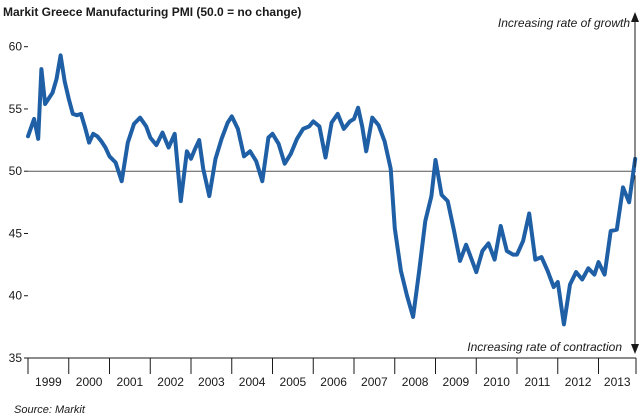 Image resolution: width=640 pixels, height=420 pixels. I want to click on y-tick-label: 60, so click(16, 47).